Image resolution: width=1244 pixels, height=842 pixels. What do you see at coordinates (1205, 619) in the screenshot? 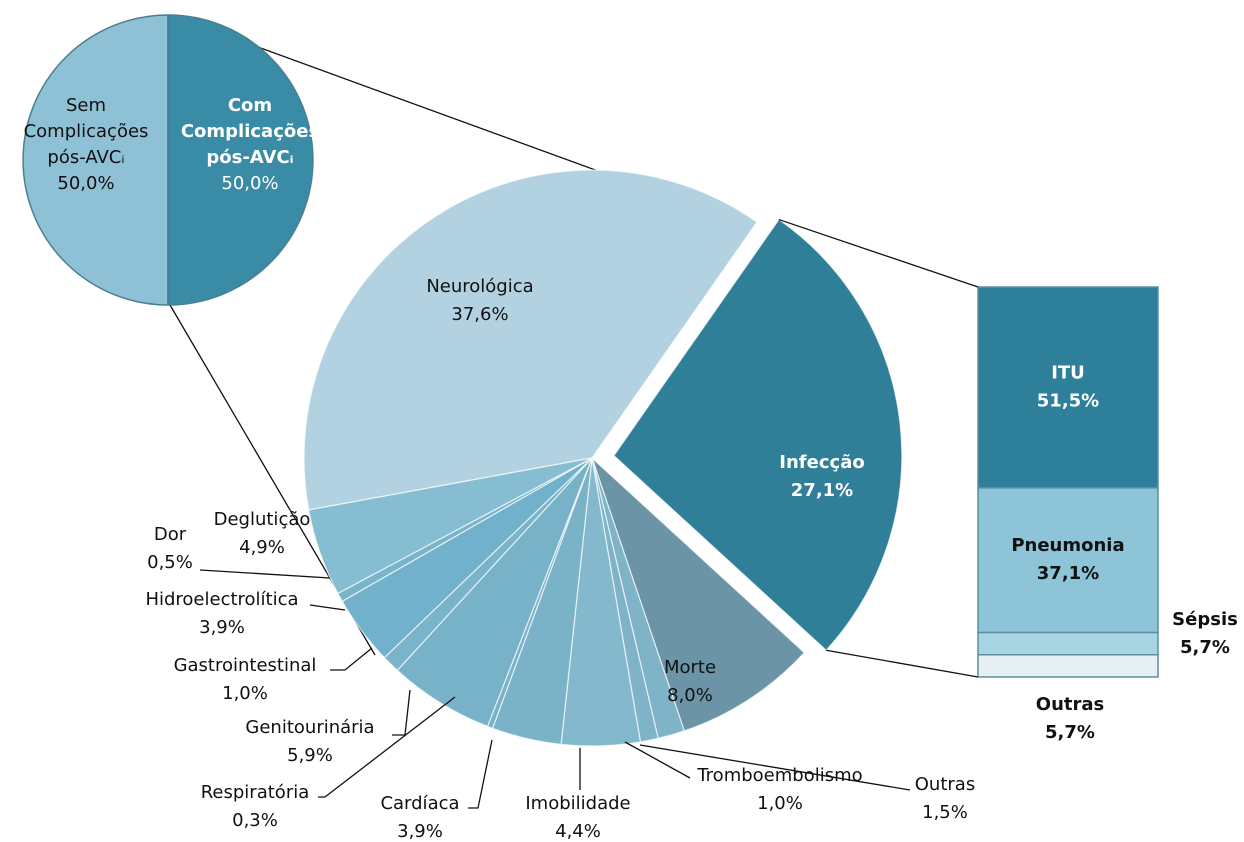
I see `slice-label: Sépsis` at bounding box center [1205, 619].